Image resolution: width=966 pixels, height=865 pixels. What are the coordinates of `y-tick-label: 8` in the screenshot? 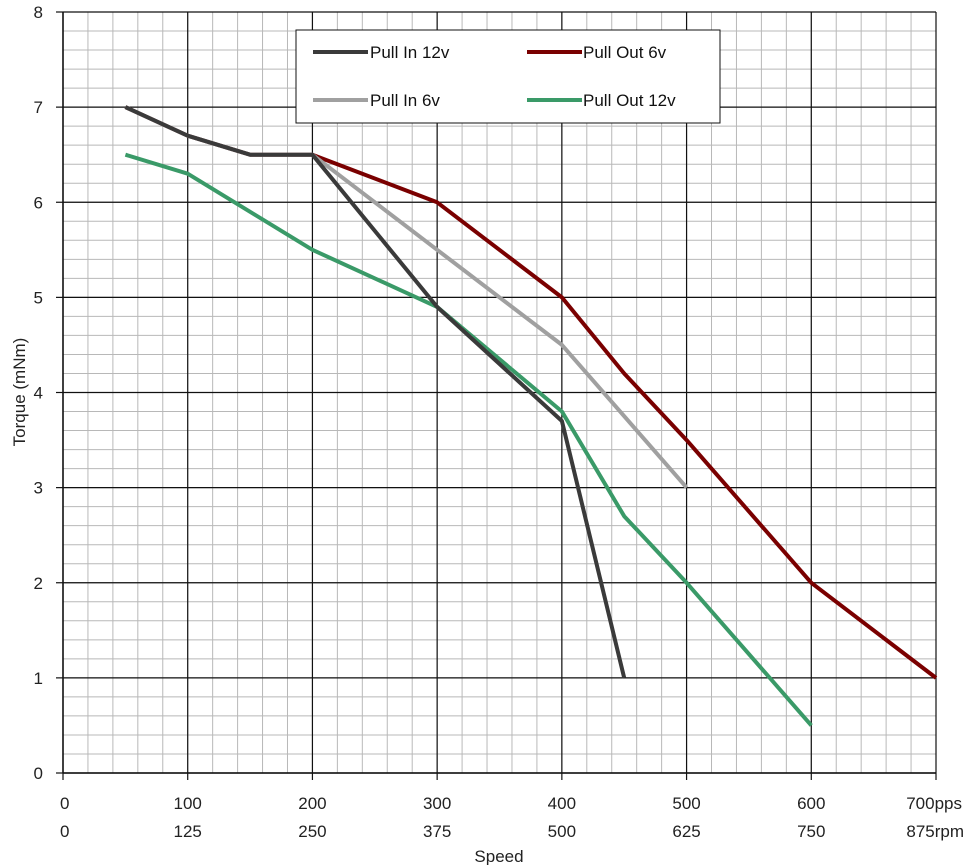 It's located at (38, 12).